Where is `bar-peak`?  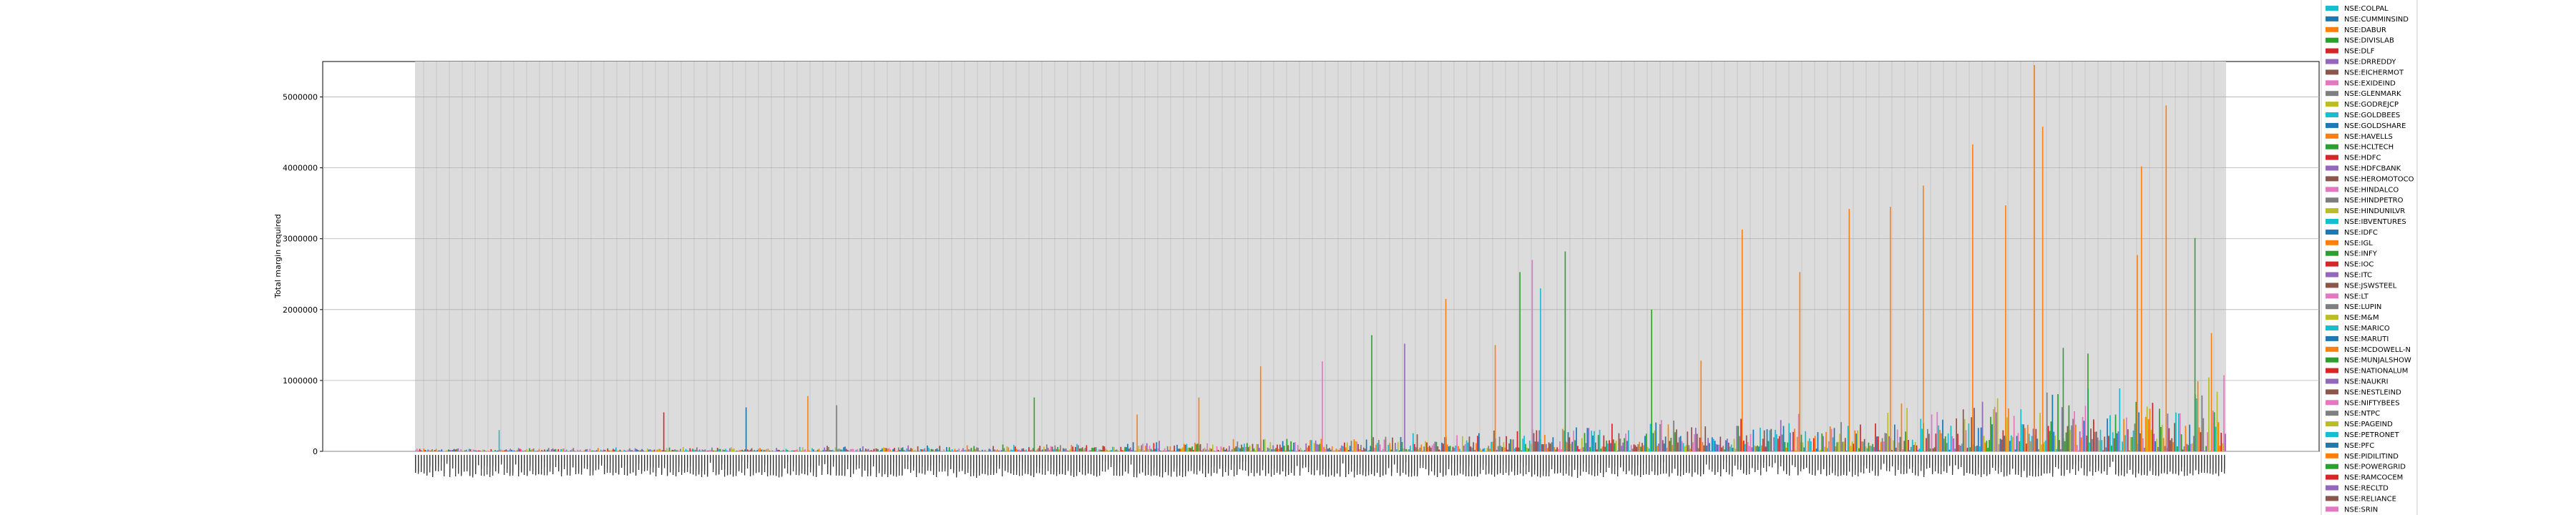 bar-peak is located at coordinates (1701, 405).